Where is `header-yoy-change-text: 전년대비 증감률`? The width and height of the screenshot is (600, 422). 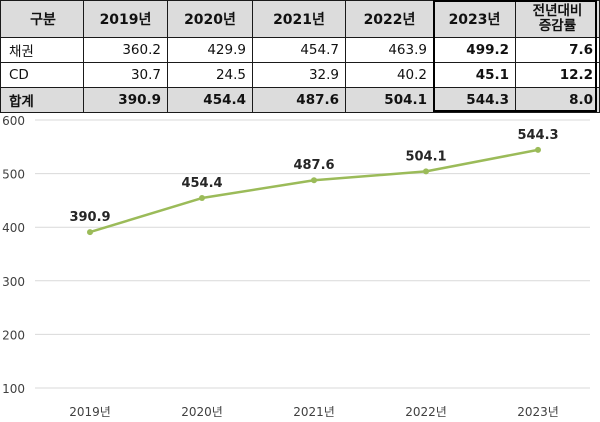
header-yoy-change-text: 전년대비 증감률 is located at coordinates (557, 18).